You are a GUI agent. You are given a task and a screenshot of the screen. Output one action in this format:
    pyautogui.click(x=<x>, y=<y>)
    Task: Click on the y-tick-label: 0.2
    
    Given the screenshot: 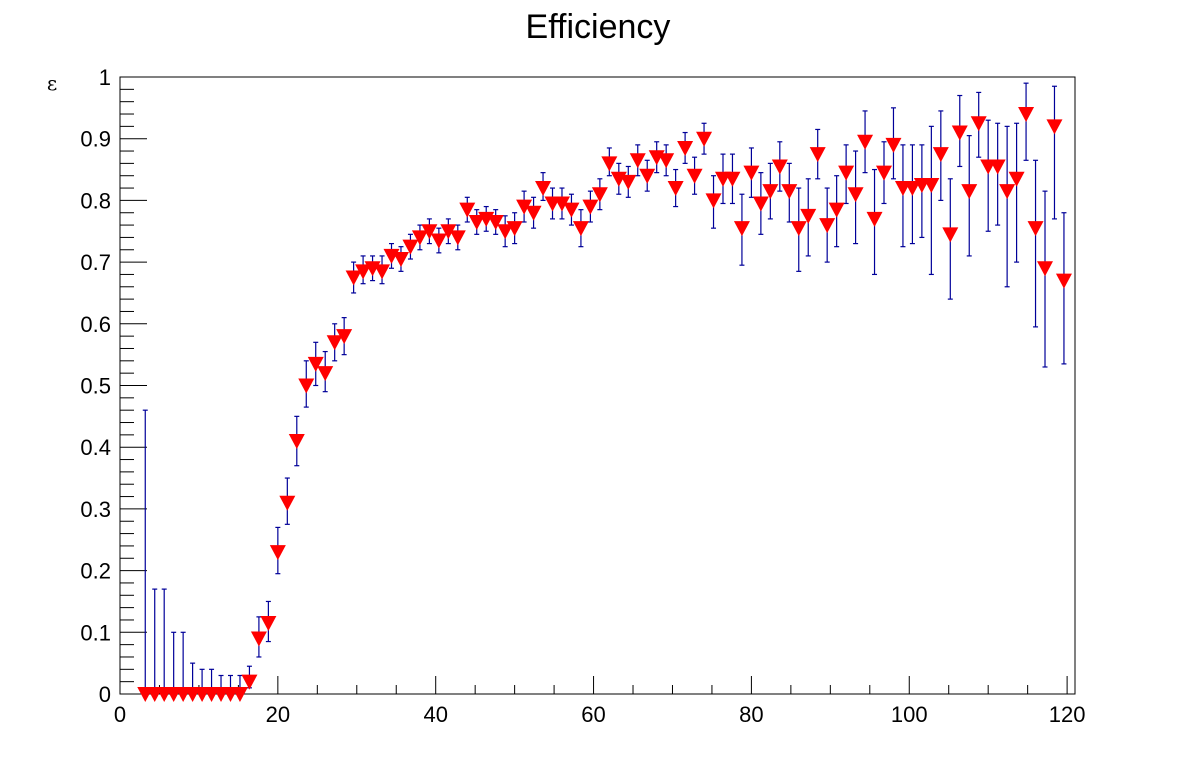 What is the action you would take?
    pyautogui.click(x=95, y=571)
    